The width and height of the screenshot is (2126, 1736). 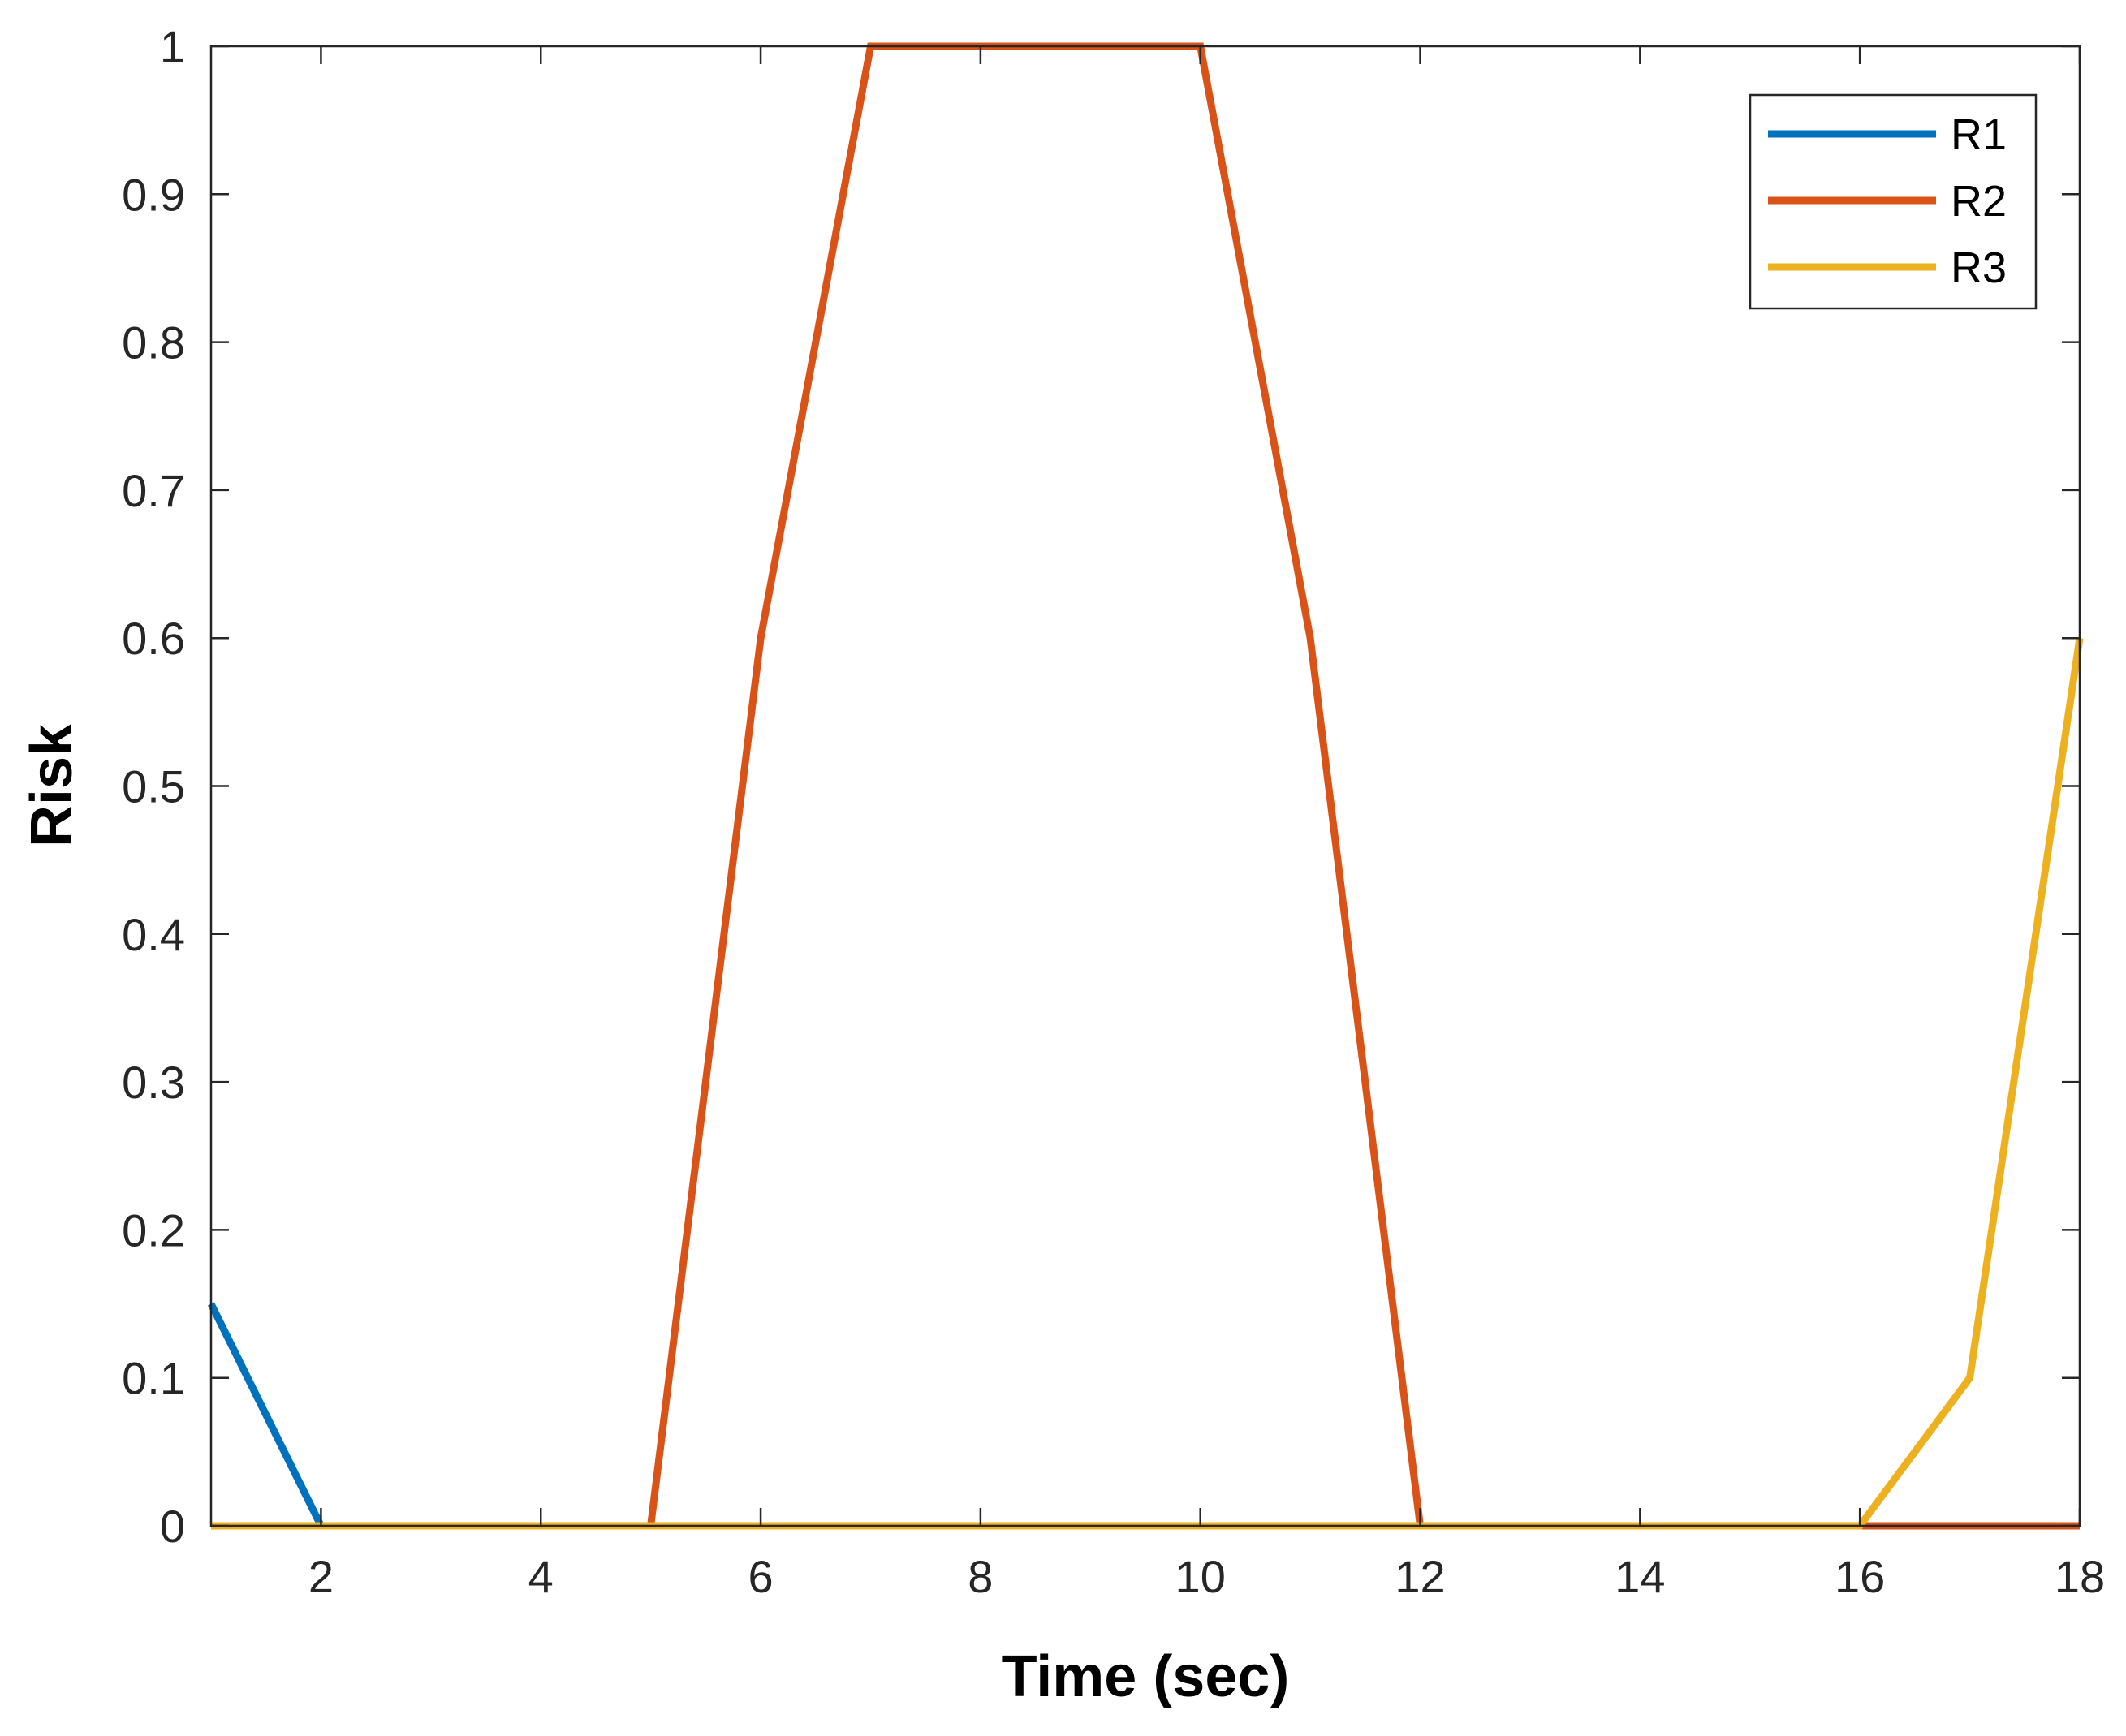 I want to click on y-tick-label: 0.6, so click(x=153, y=639).